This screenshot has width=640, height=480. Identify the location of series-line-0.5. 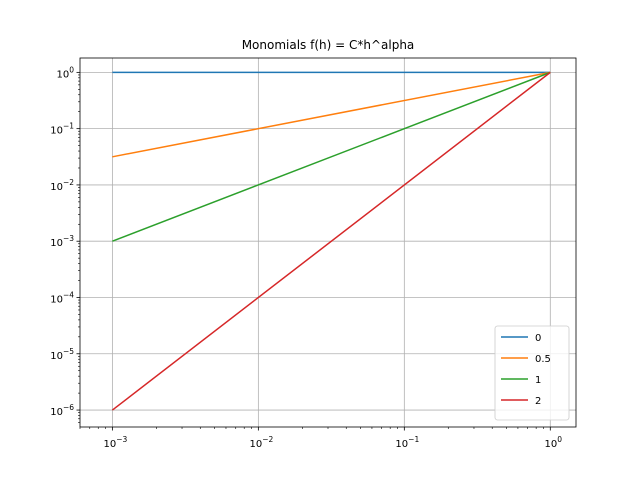
(331, 114).